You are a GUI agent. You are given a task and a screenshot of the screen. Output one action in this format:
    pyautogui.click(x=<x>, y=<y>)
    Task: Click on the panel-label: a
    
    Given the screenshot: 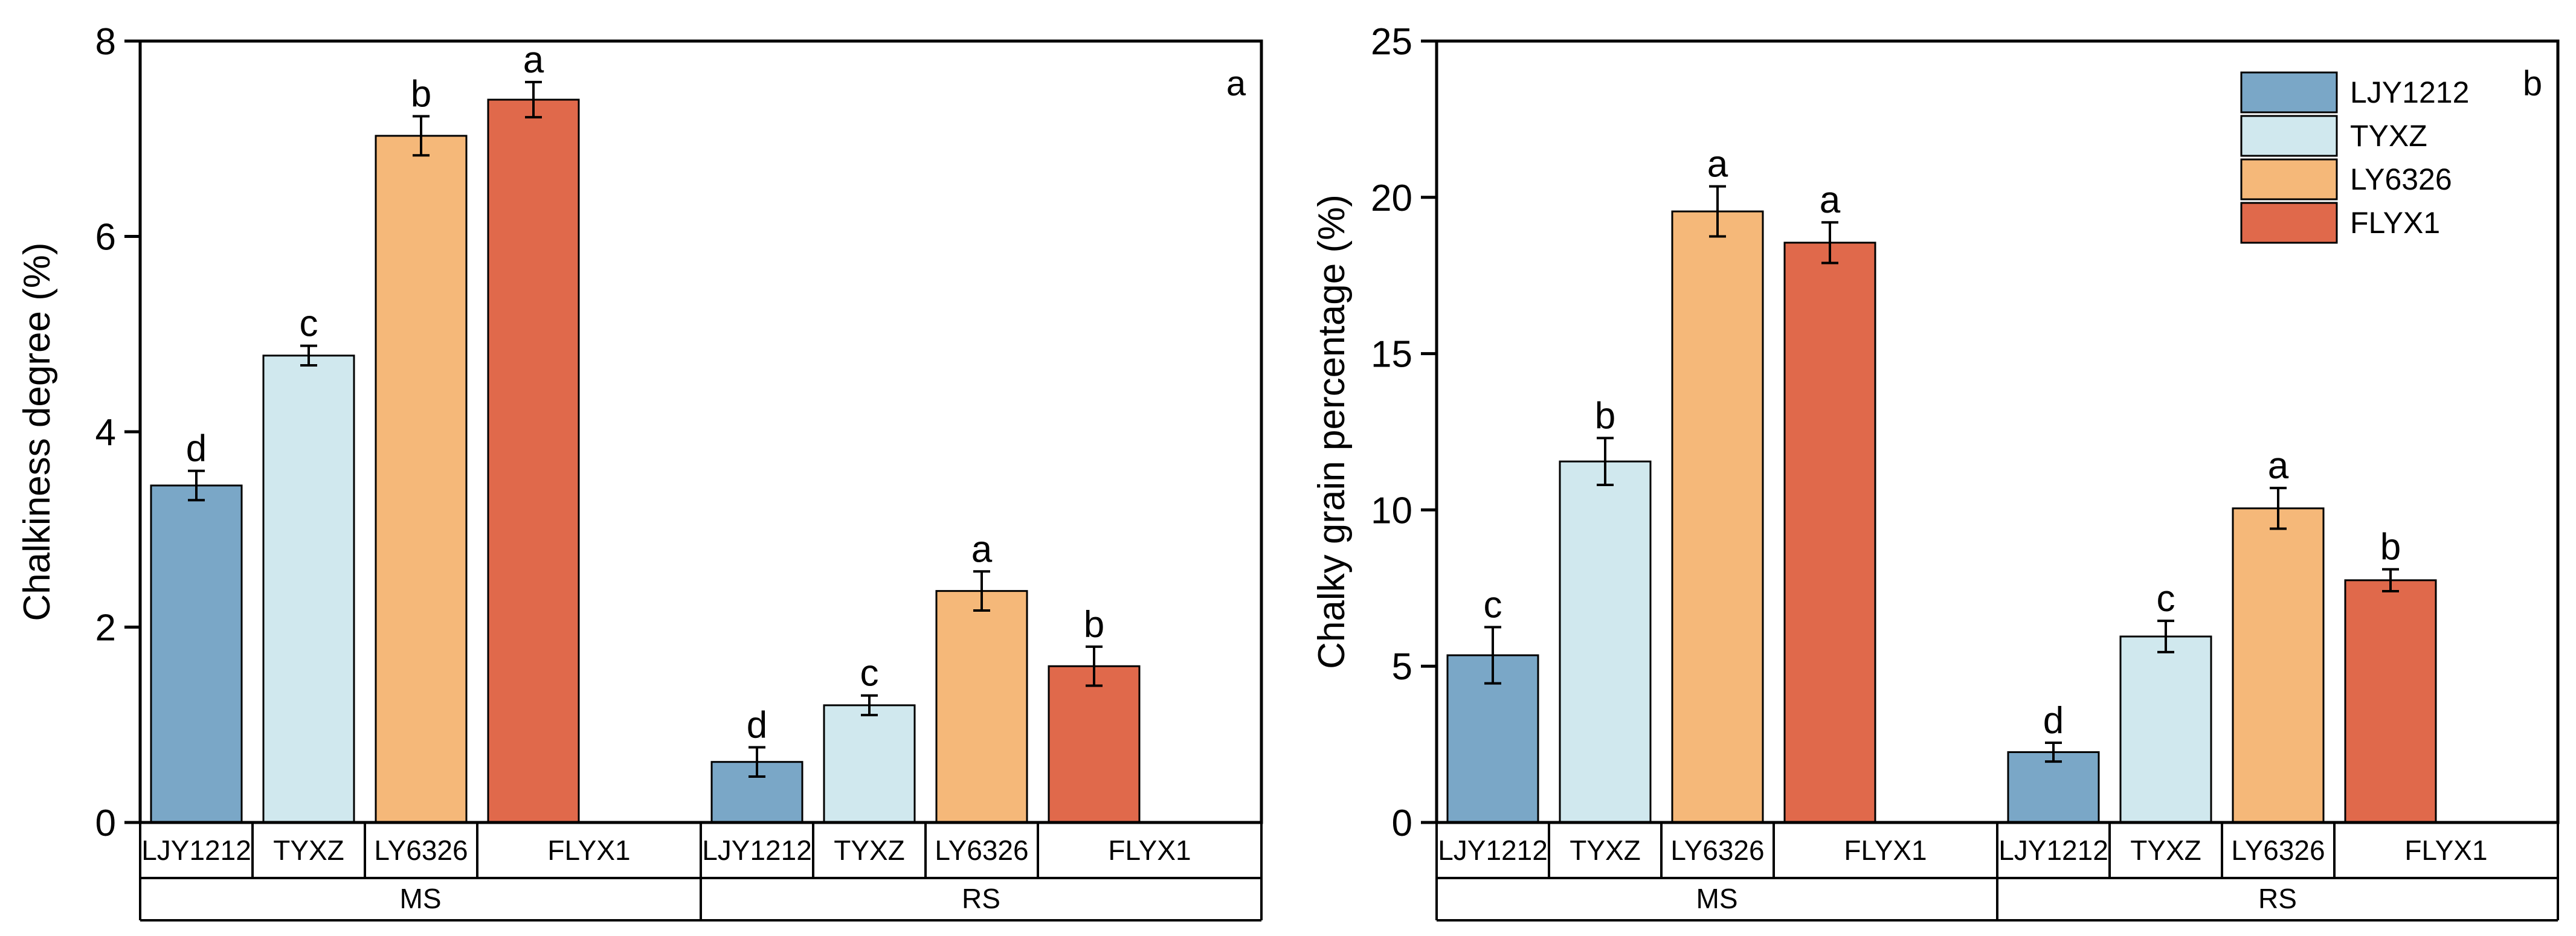 What is the action you would take?
    pyautogui.click(x=1236, y=83)
    